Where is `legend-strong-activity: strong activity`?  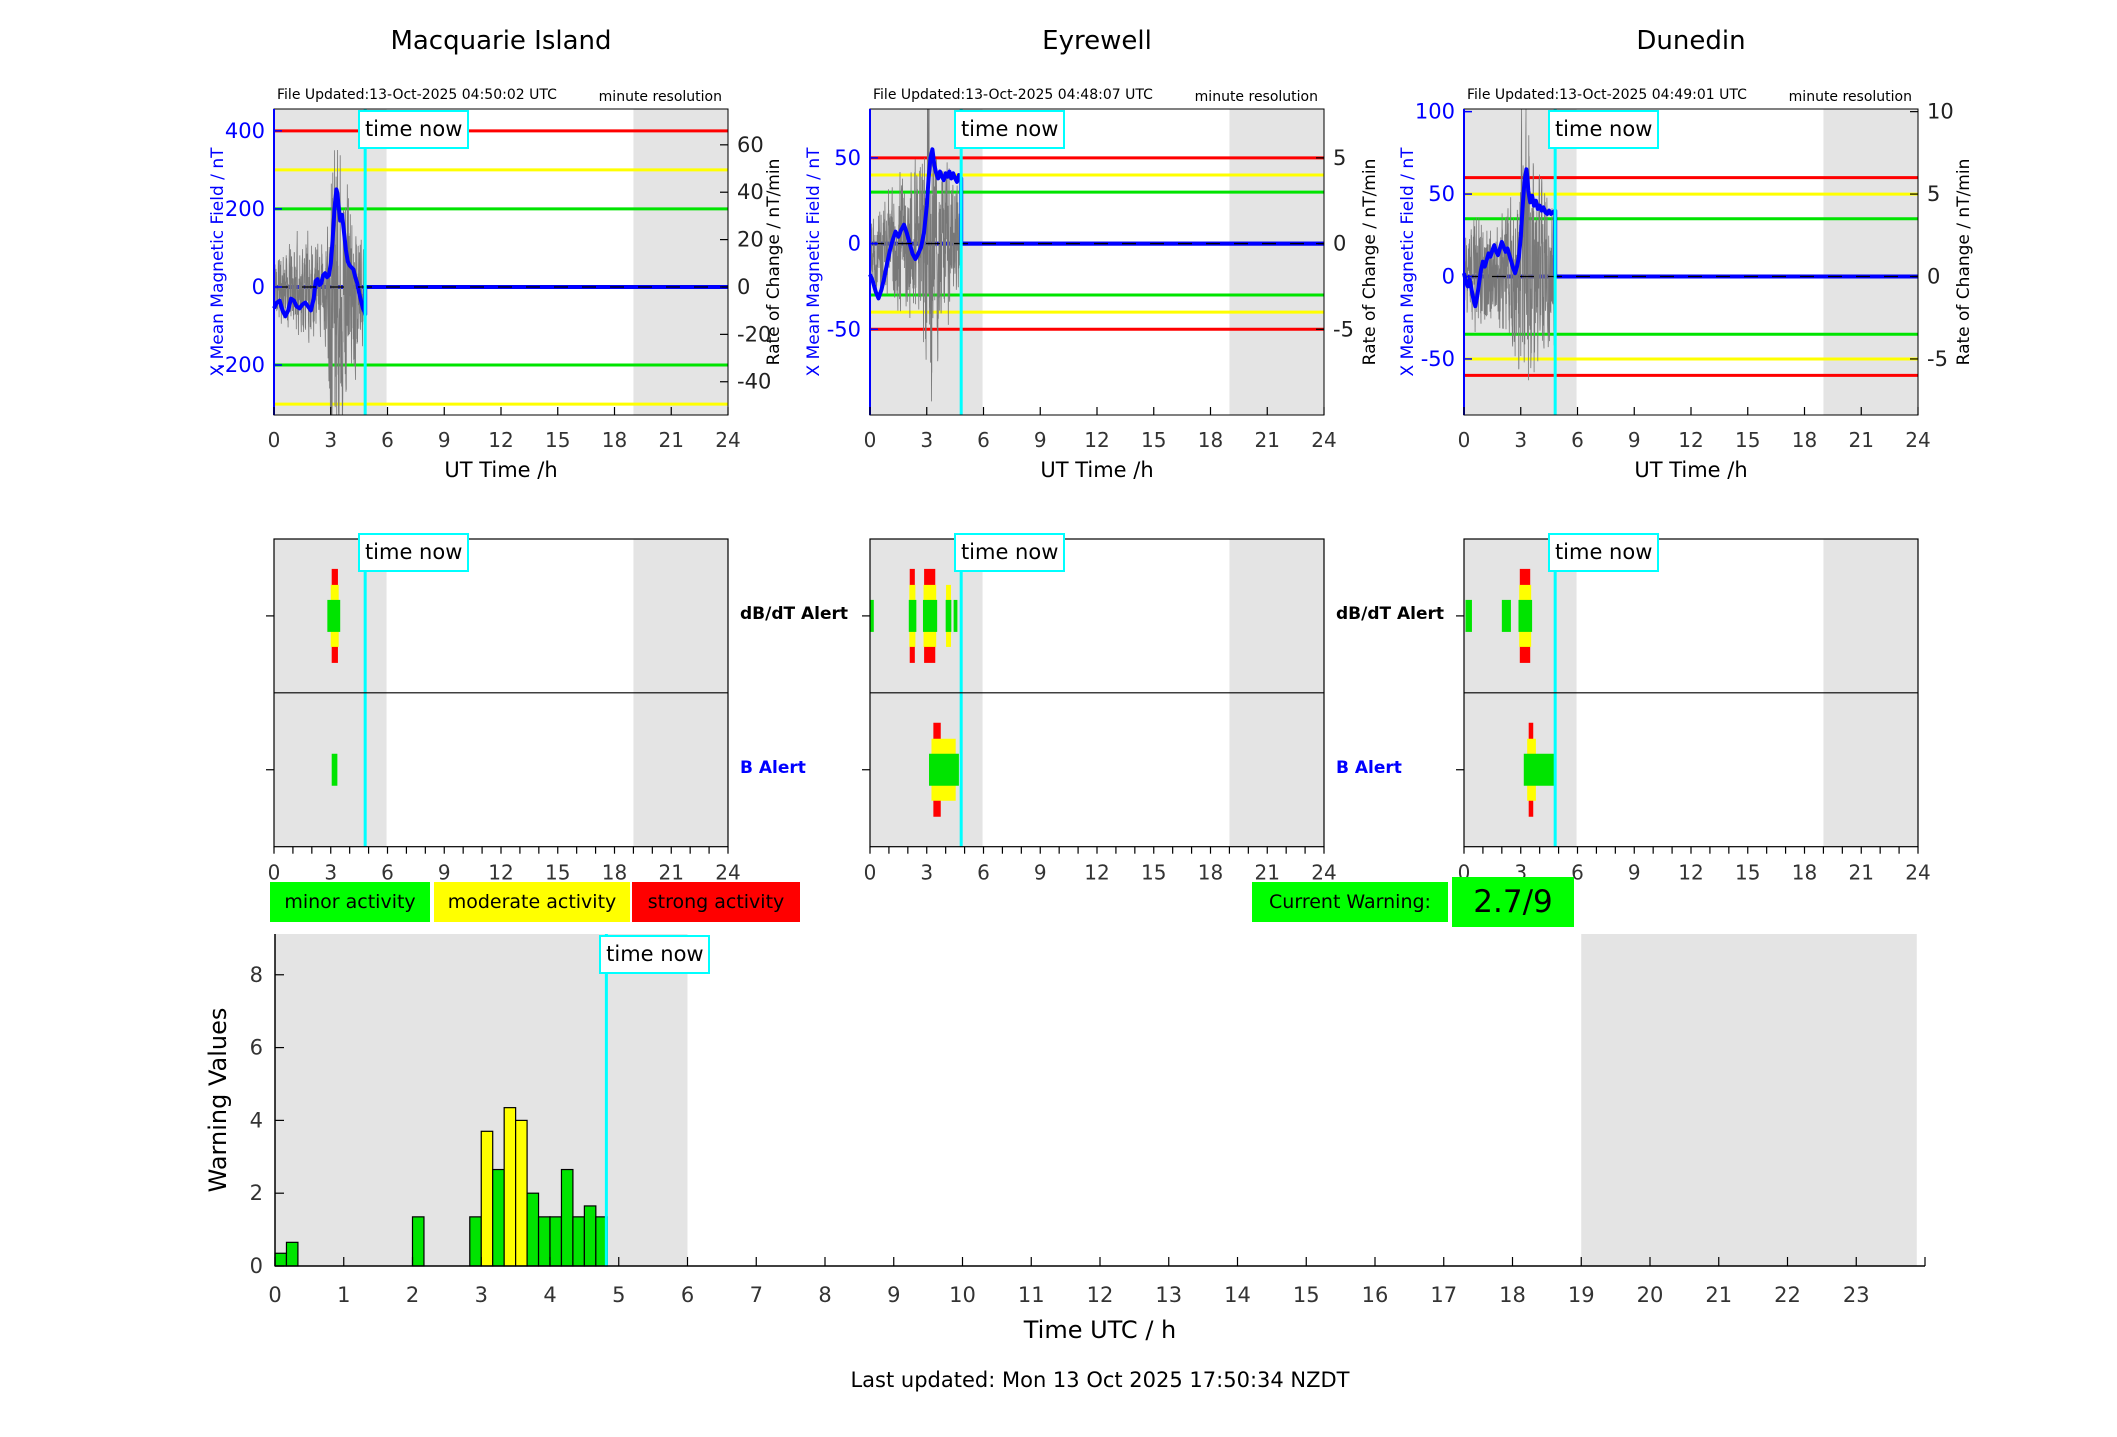
legend-strong-activity: strong activity is located at coordinates (716, 902).